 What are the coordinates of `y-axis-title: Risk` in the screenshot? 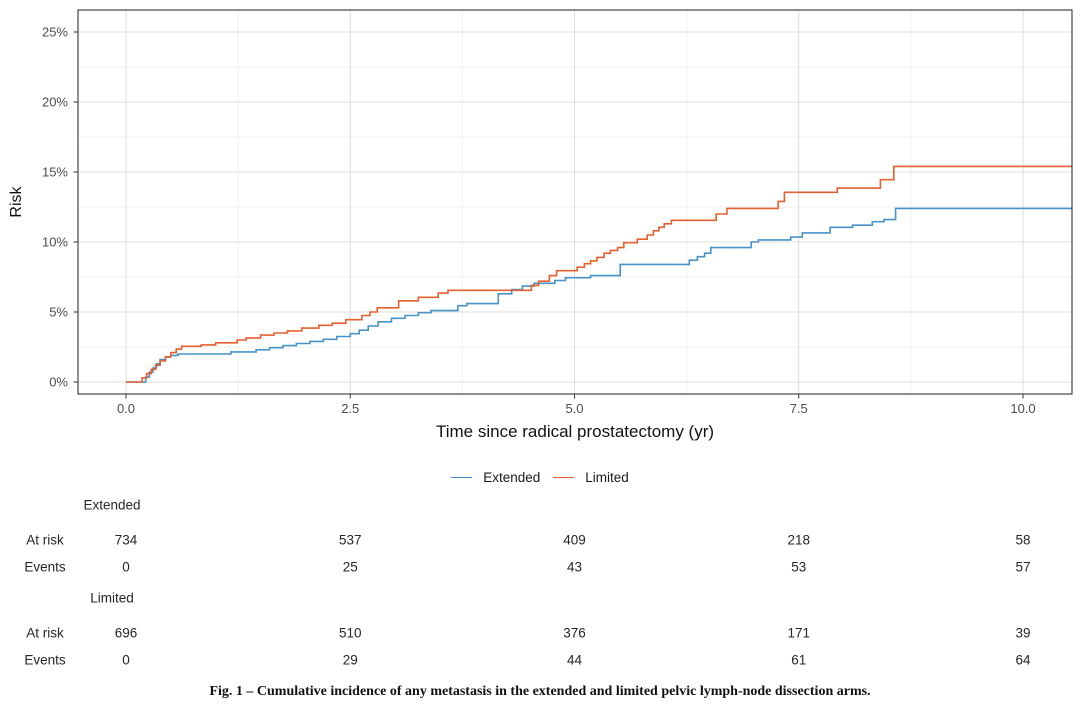 It's located at (16, 201).